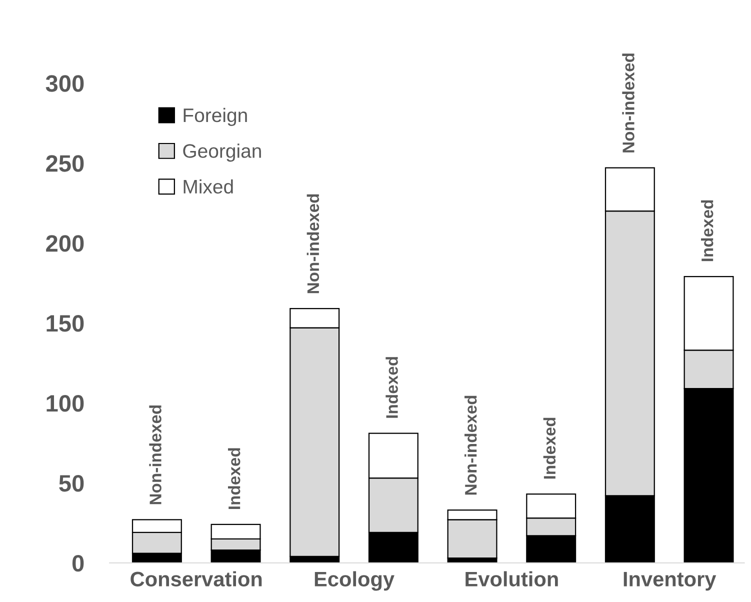 This screenshot has height=602, width=751. What do you see at coordinates (71, 483) in the screenshot?
I see `y-tick-label: 50` at bounding box center [71, 483].